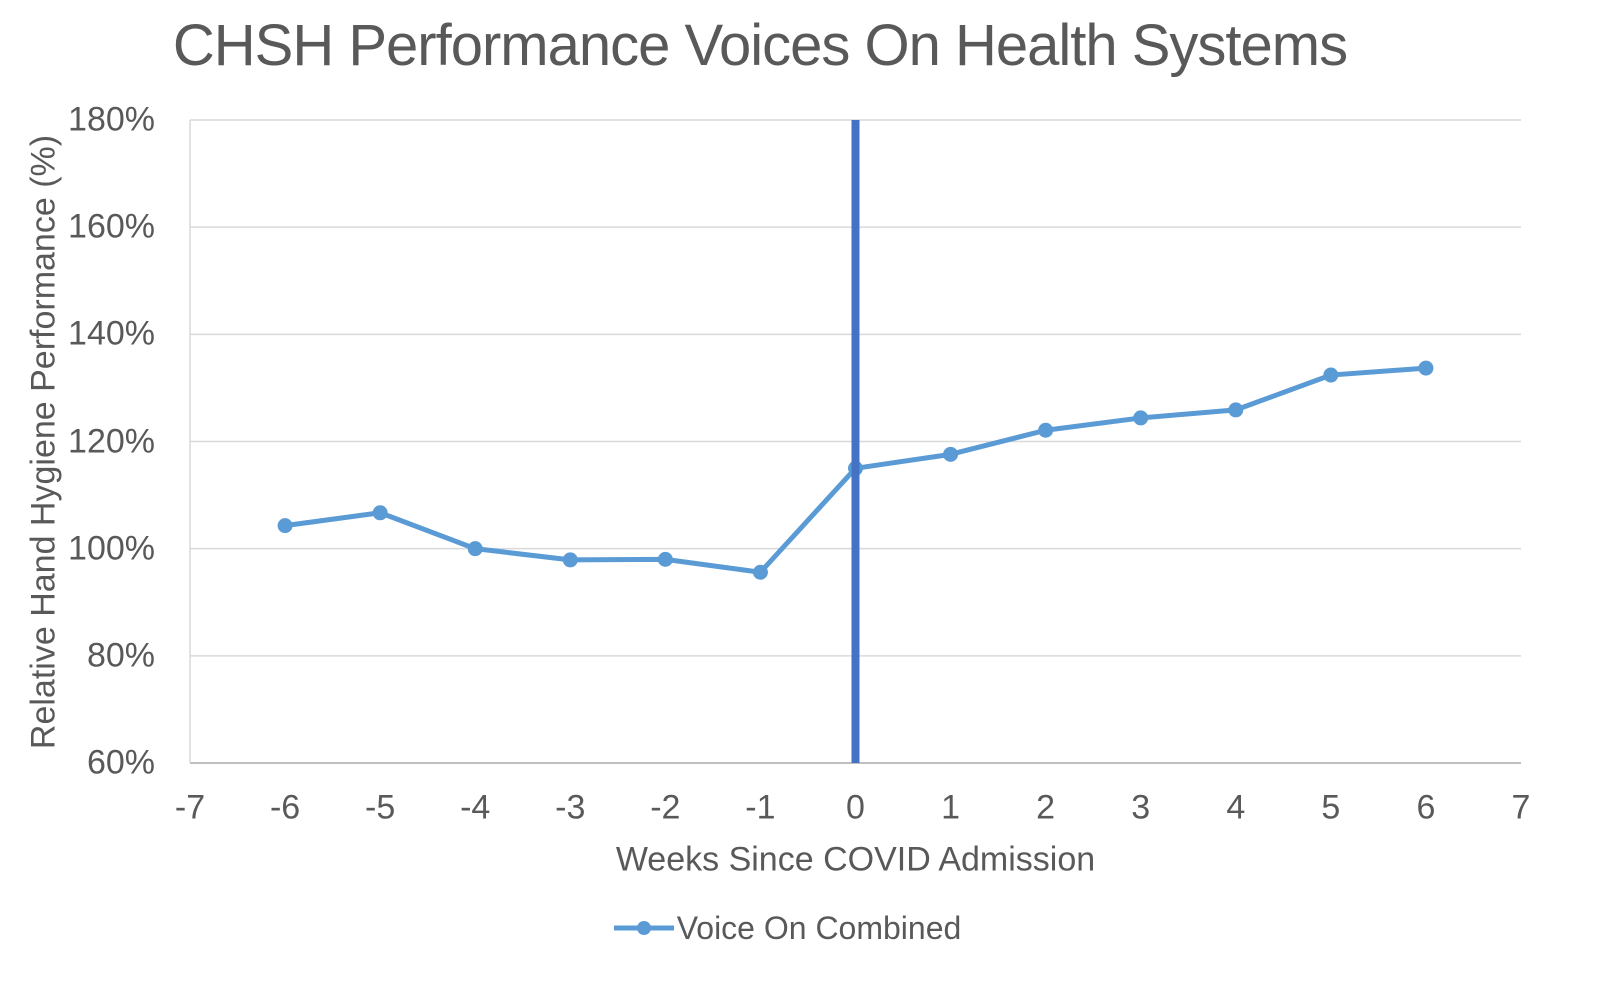 Image resolution: width=1600 pixels, height=990 pixels. Describe the element at coordinates (285, 807) in the screenshot. I see `x-tick-label: -6` at that location.